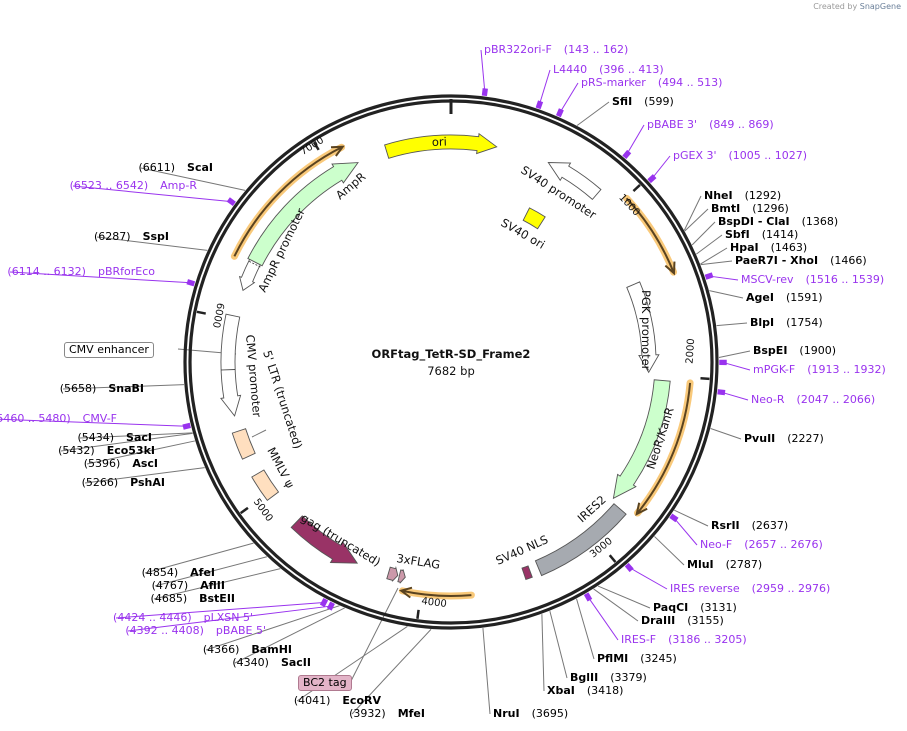  Describe the element at coordinates (114, 438) in the screenshot. I see `restriction-site-label: (5434) SacI` at that location.